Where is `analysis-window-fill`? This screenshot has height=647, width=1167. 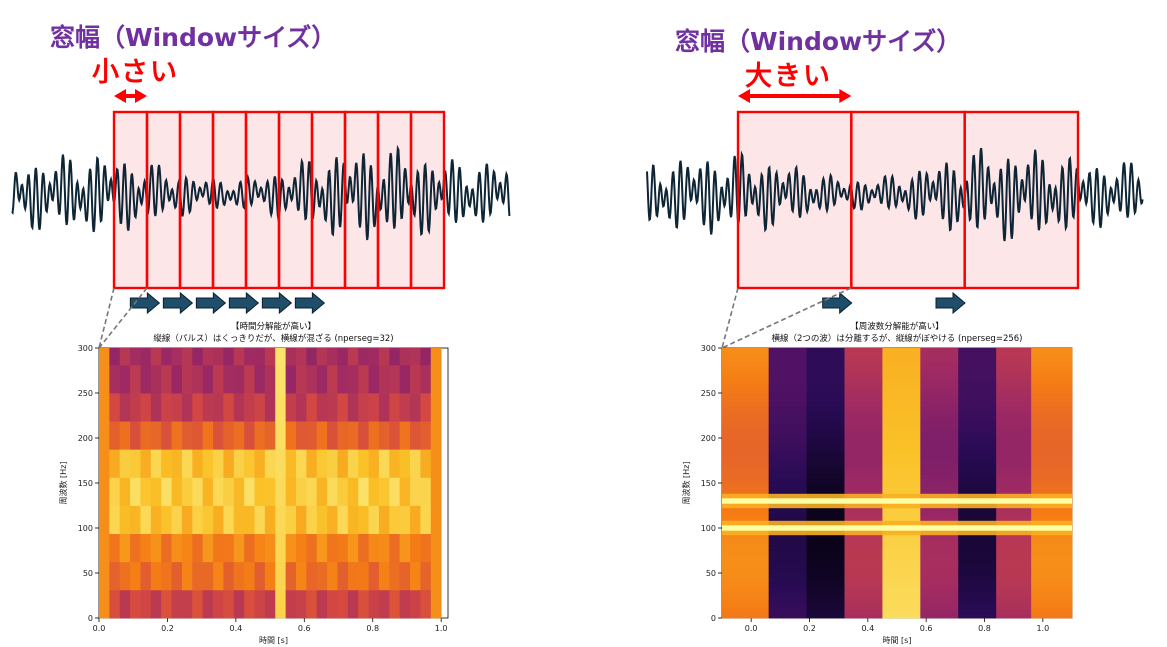
analysis-window-fill is located at coordinates (394, 200).